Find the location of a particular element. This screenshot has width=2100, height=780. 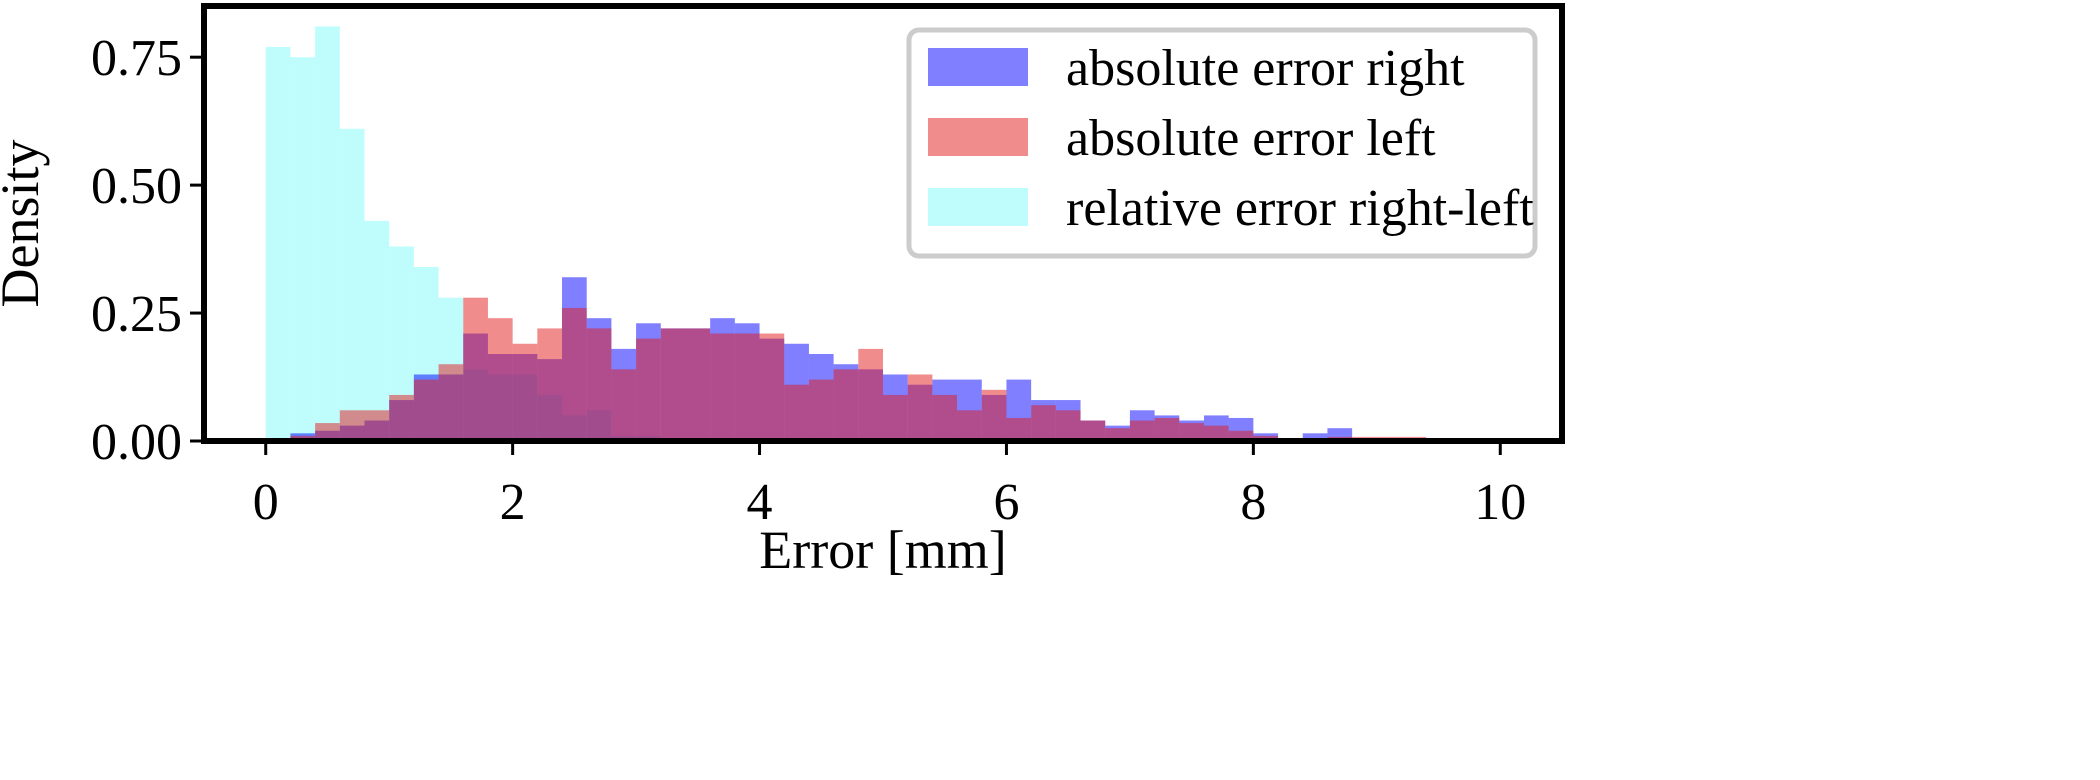

x-tick-label: 8 is located at coordinates (1253, 502).